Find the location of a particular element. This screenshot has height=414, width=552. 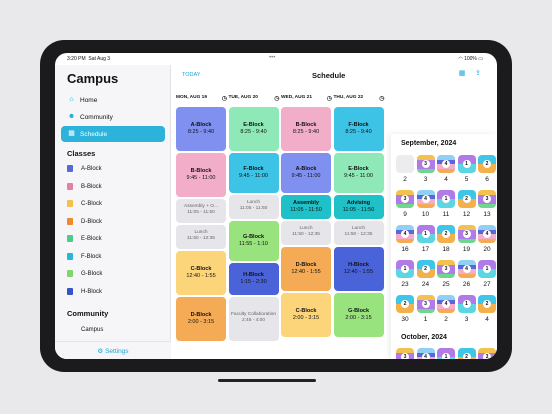

schedule-block: H-Block 12:40 - 1:55 is located at coordinates (358, 269).